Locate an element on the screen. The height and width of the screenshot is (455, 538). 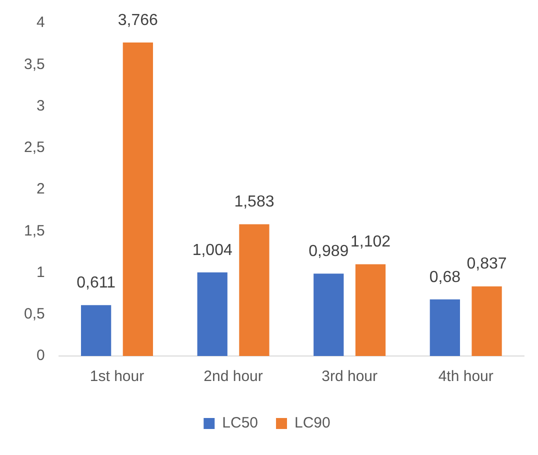
data-label: 0,68 is located at coordinates (445, 277).